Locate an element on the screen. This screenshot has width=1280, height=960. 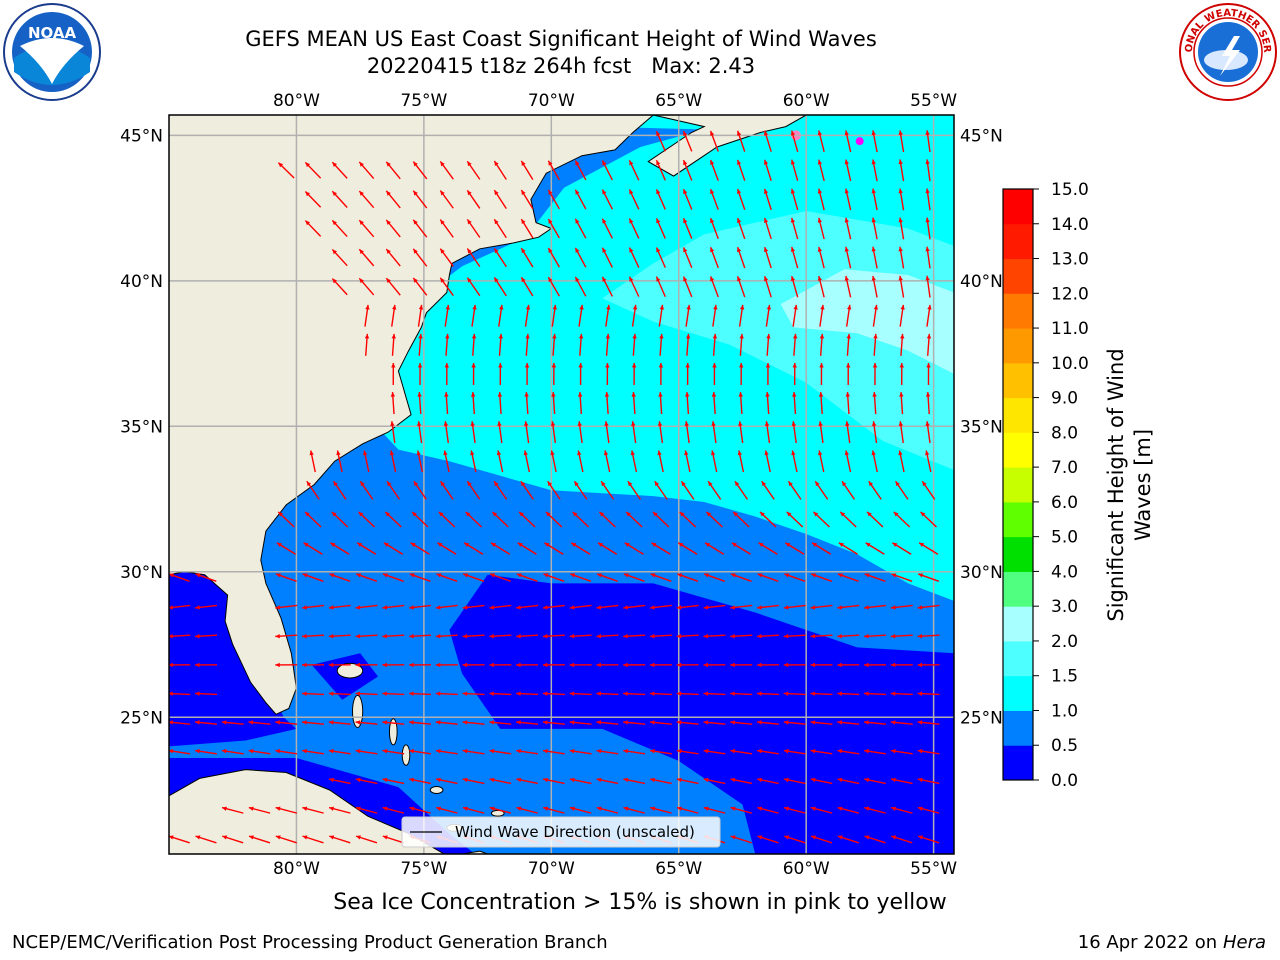
colorbar-tick-label: 1.5 is located at coordinates (1064, 677).